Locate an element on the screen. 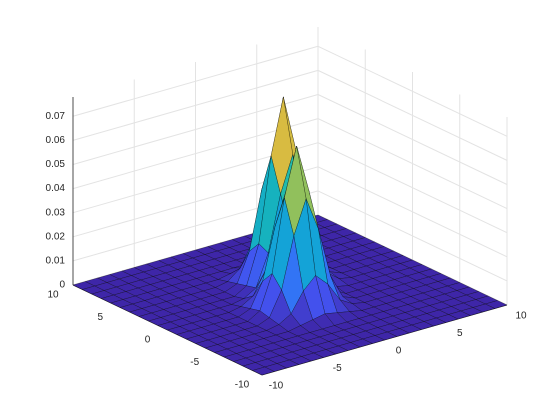  x-tick-label: 0 is located at coordinates (399, 351).